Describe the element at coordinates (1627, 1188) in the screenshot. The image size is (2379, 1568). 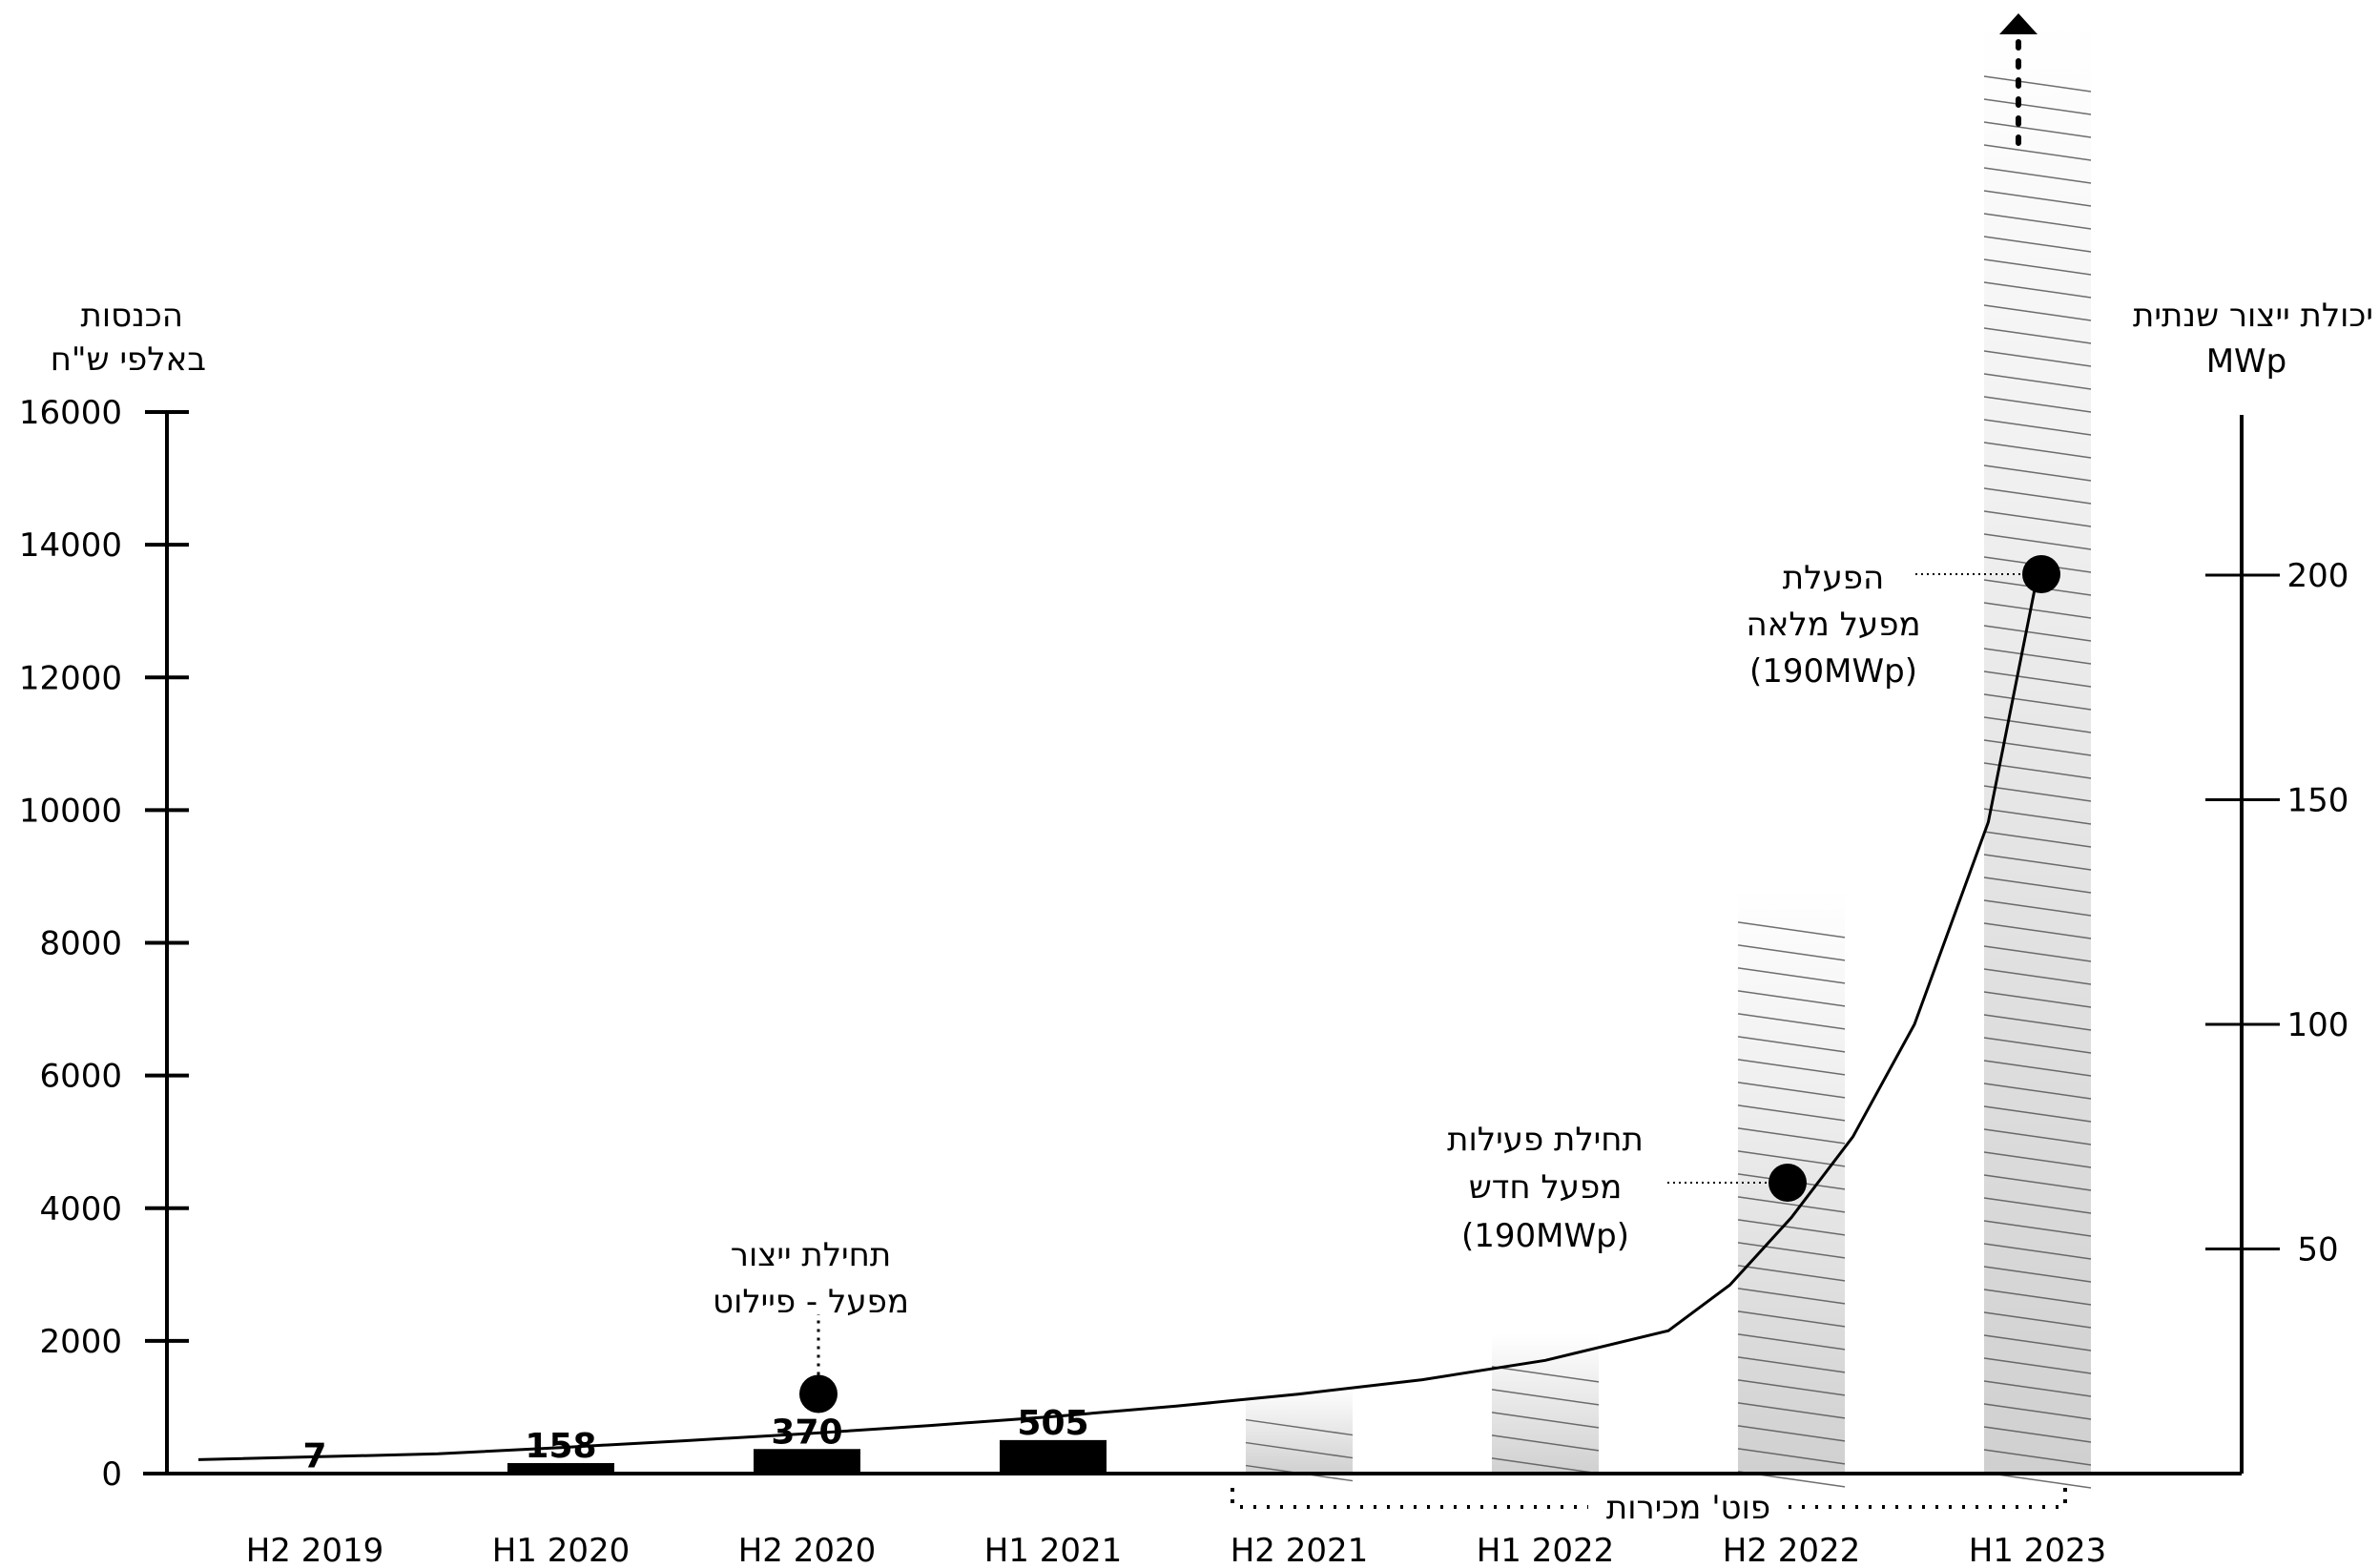
I see `milestone-new-plant: תחילת פעילות מפעל חדש (190MWp)` at that location.